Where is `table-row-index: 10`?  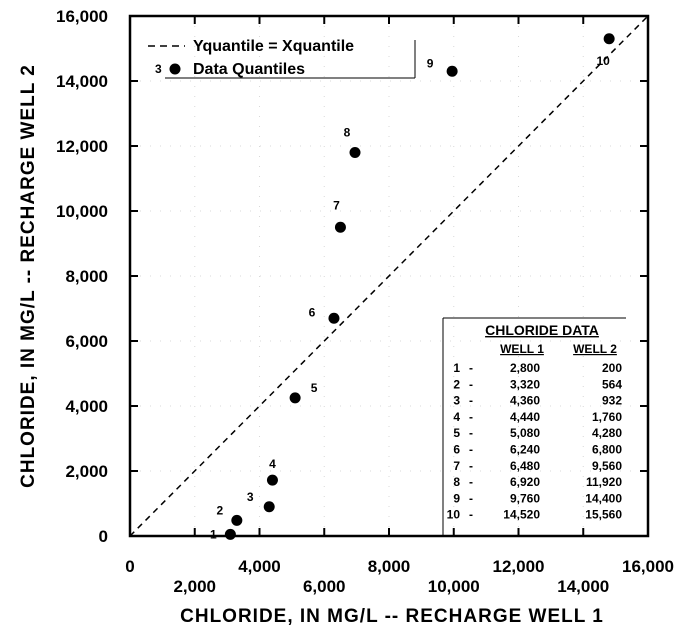
table-row-index: 10 is located at coordinates (454, 515).